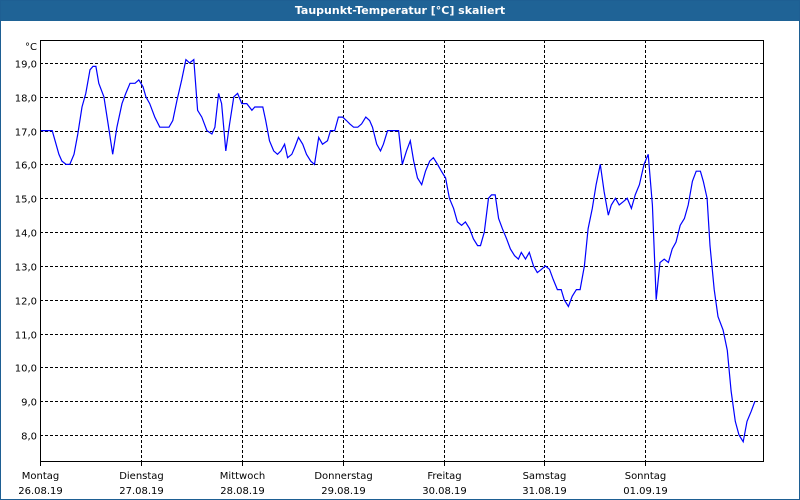 Image resolution: width=800 pixels, height=500 pixels. I want to click on x-tick-date: 28.08.19, so click(242, 491).